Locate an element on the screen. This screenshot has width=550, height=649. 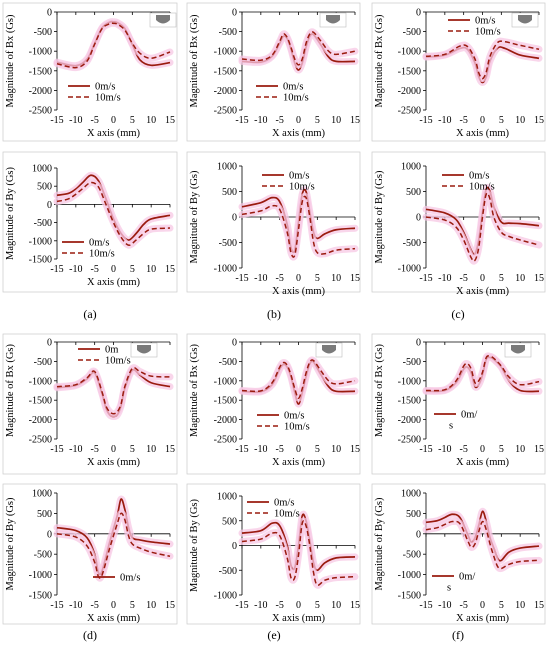
panel-caption: (f) is located at coordinates (458, 635).